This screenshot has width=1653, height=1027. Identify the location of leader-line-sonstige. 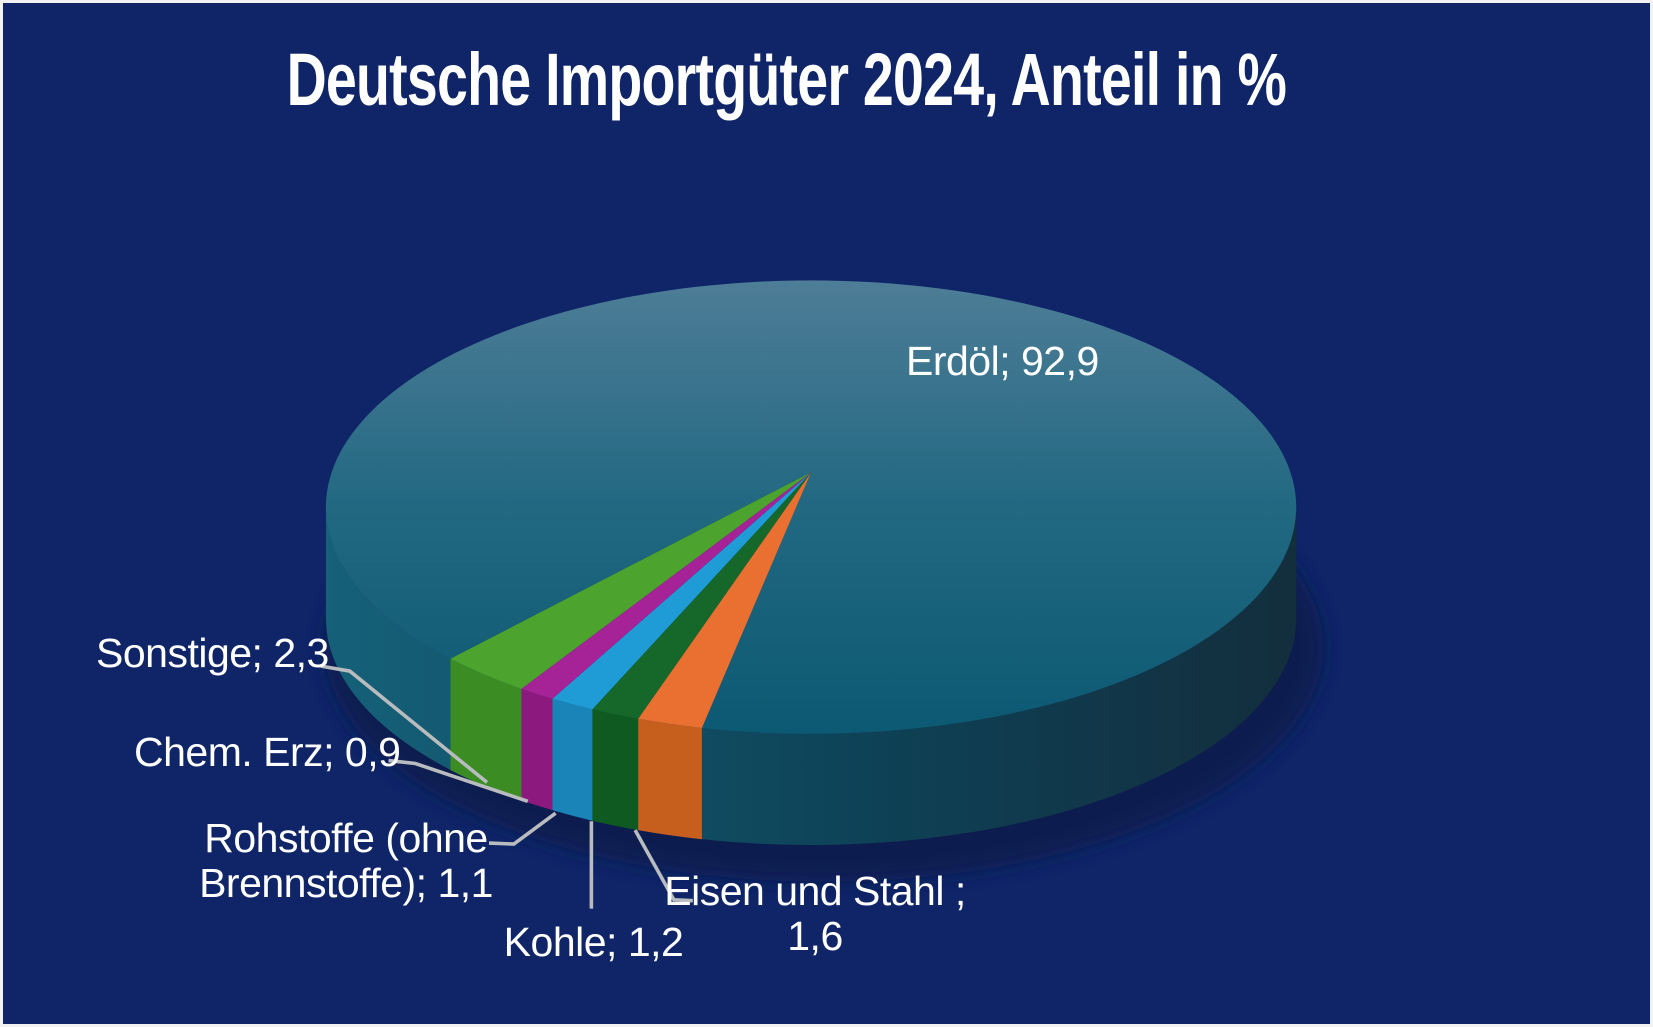
(404, 724).